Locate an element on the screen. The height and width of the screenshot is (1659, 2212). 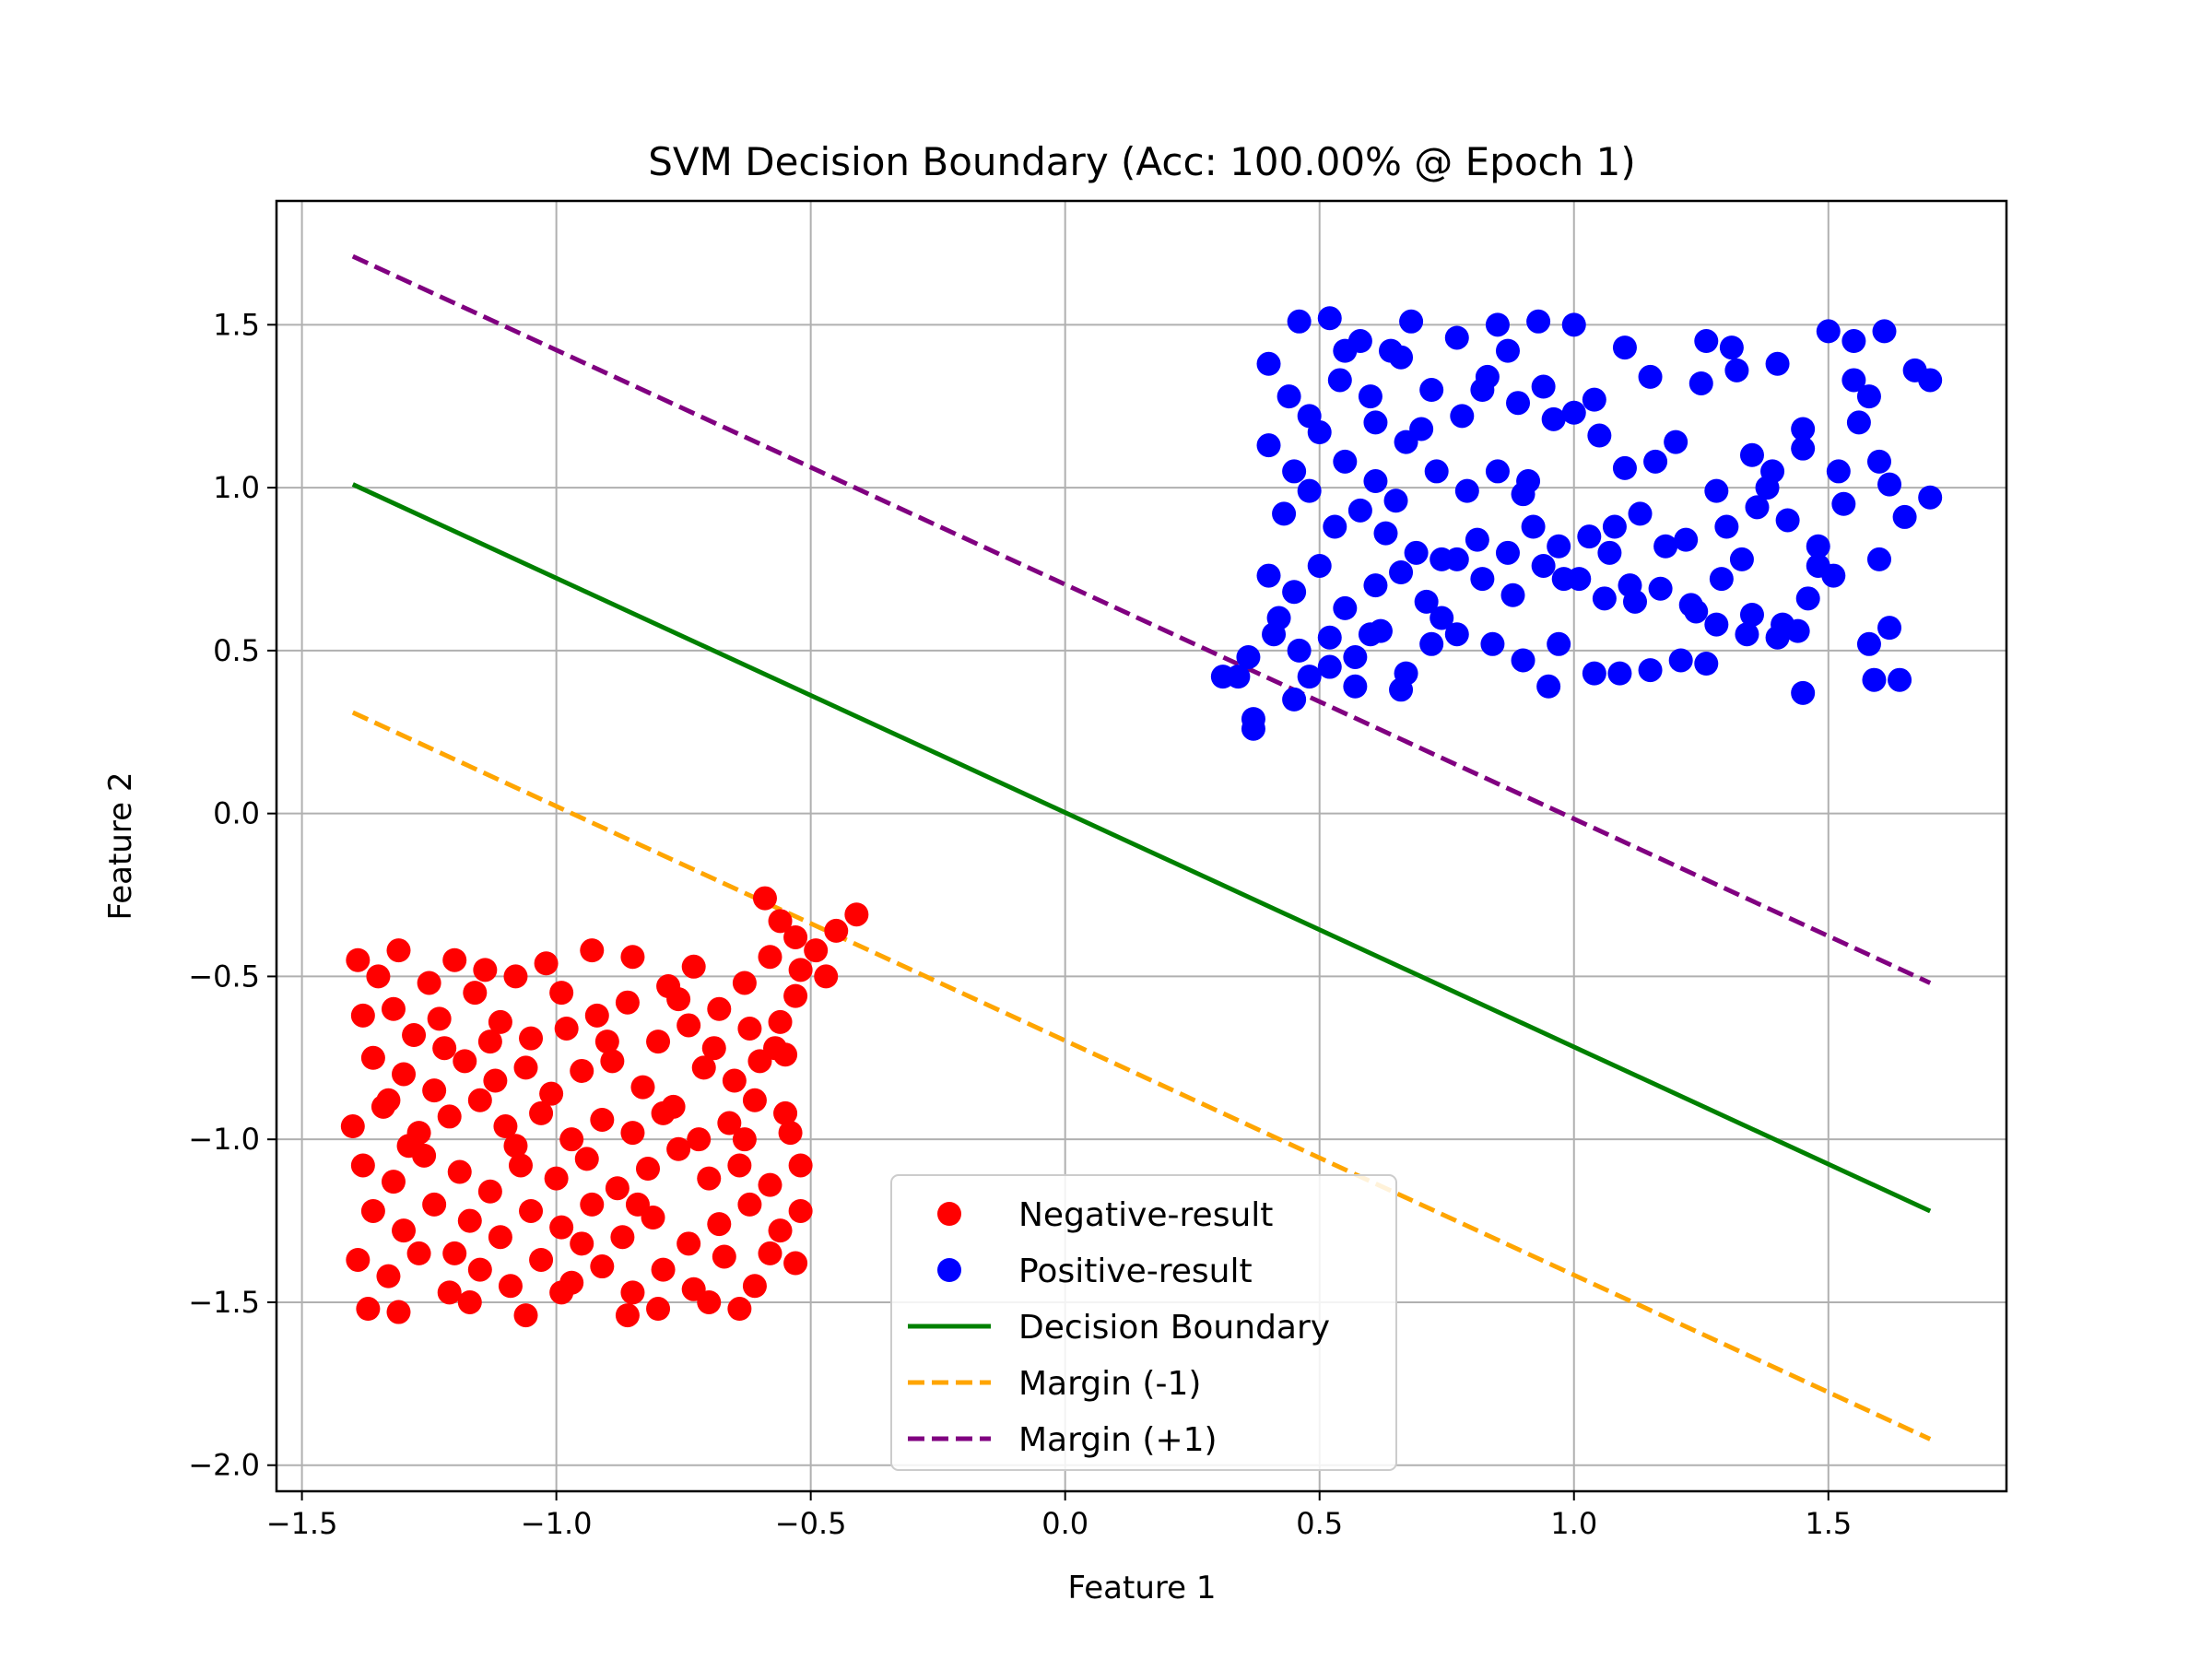
y-tick-label: −1.0 is located at coordinates (224, 1139).